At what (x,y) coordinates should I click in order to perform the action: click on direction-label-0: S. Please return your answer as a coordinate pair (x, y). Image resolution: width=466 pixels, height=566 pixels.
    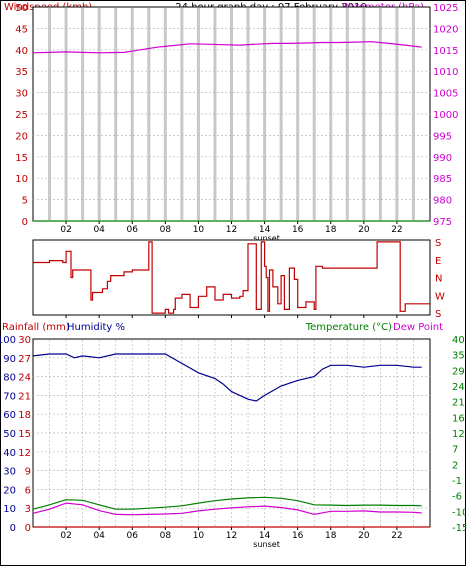
    Looking at the image, I should click on (438, 243).